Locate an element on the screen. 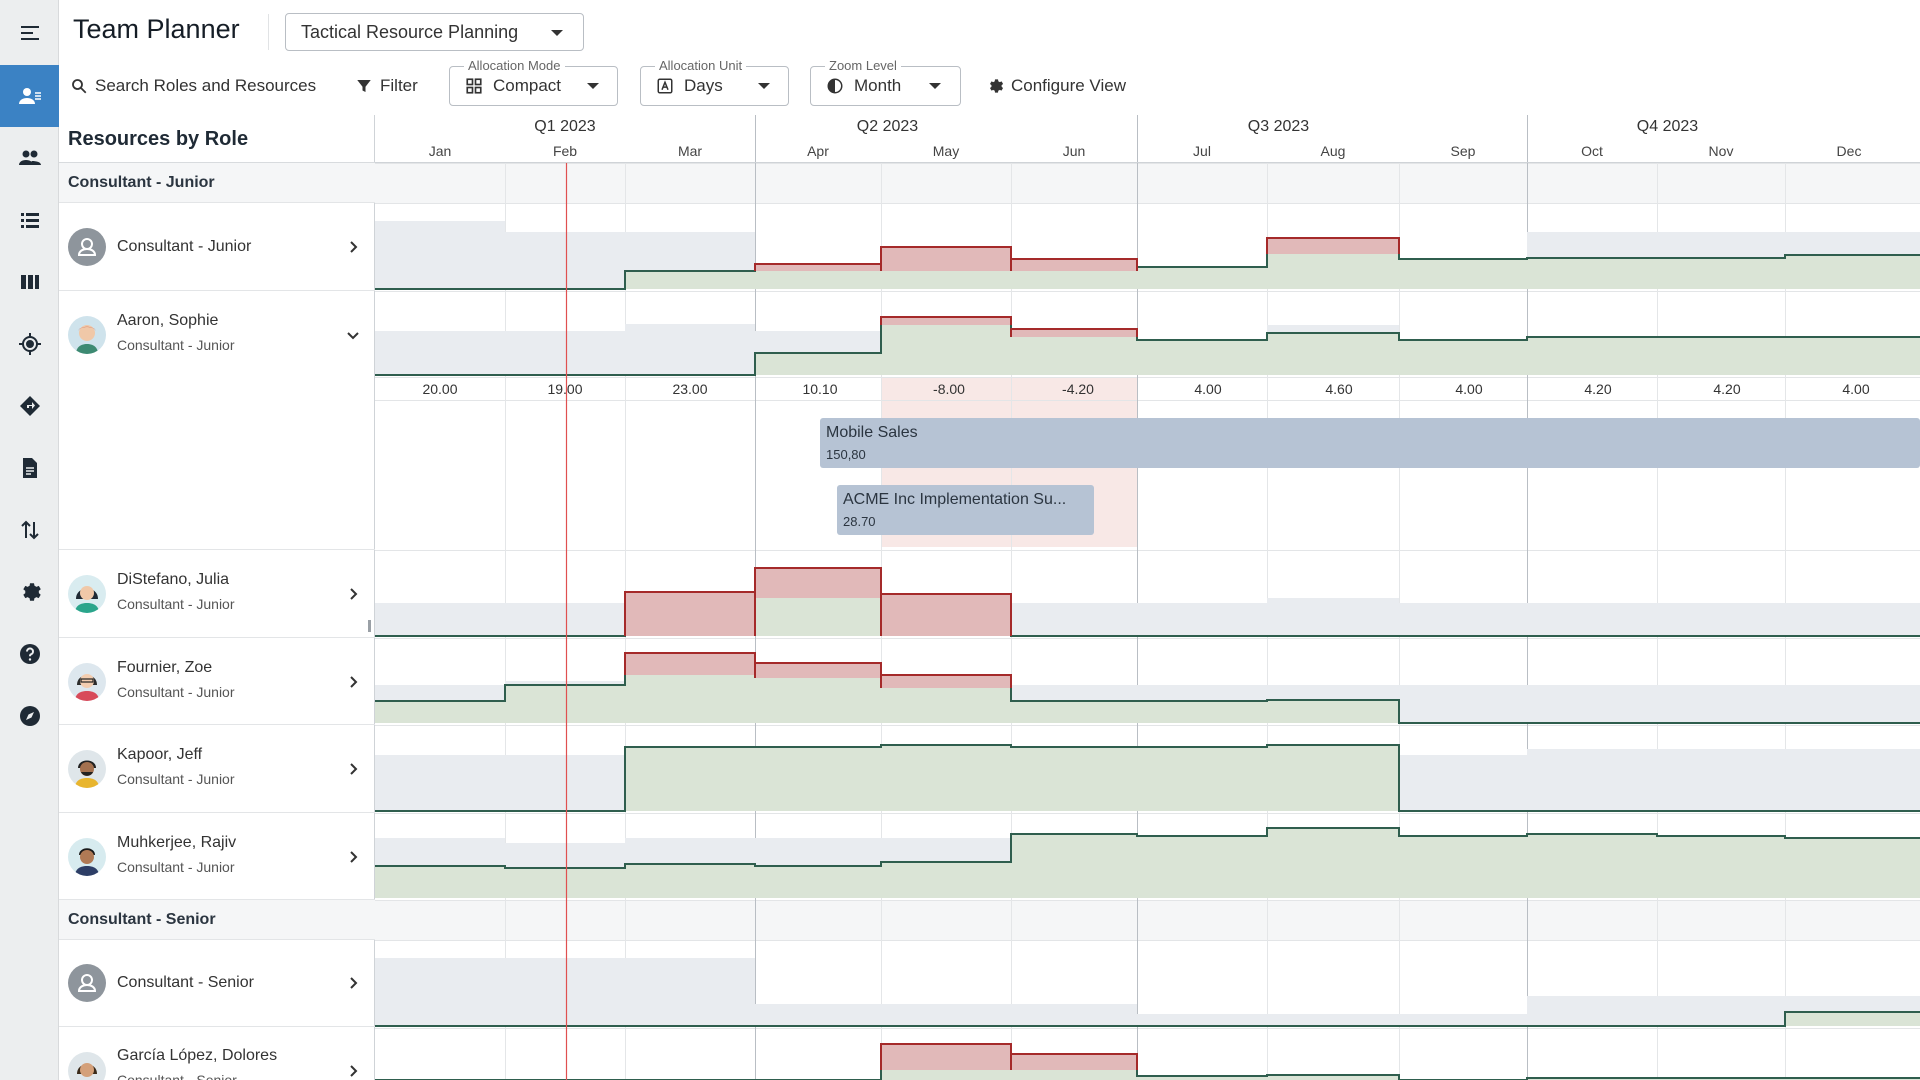 This screenshot has height=1080, width=1920. resource-row: Consultant - Junior is located at coordinates (217, 247).